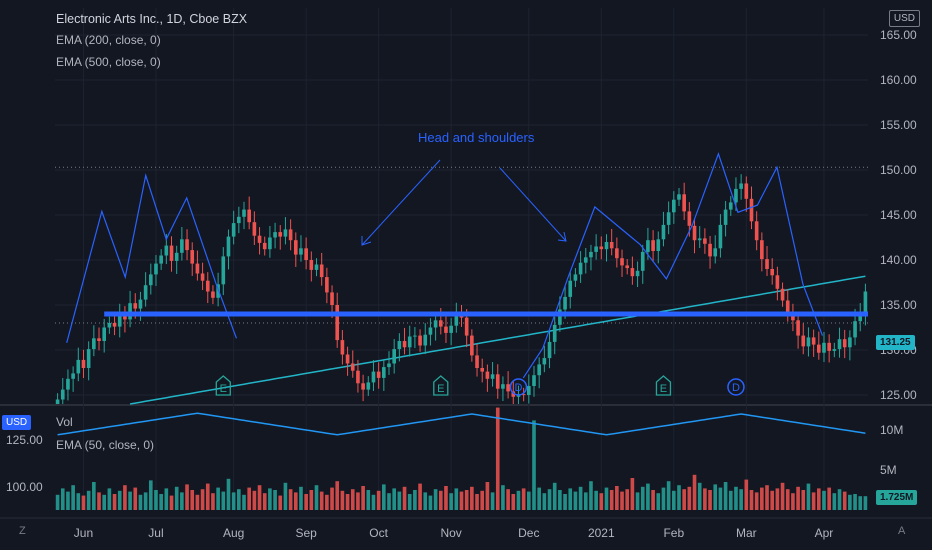 This screenshot has height=550, width=932. I want to click on time-tick-label: 2021, so click(601, 533).